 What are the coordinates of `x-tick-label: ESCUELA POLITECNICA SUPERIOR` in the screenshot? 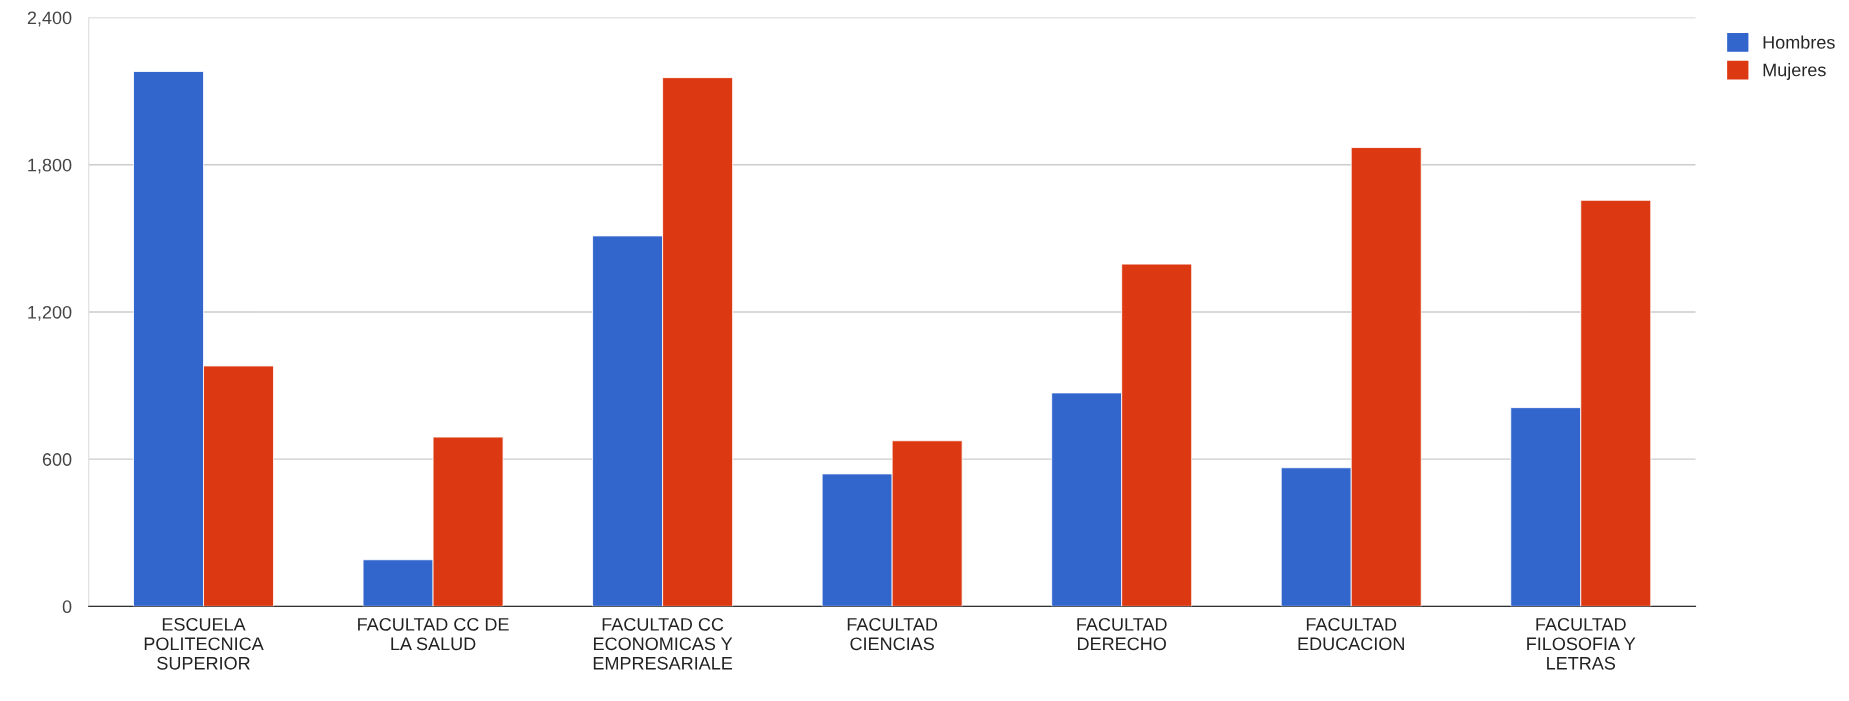 It's located at (204, 643).